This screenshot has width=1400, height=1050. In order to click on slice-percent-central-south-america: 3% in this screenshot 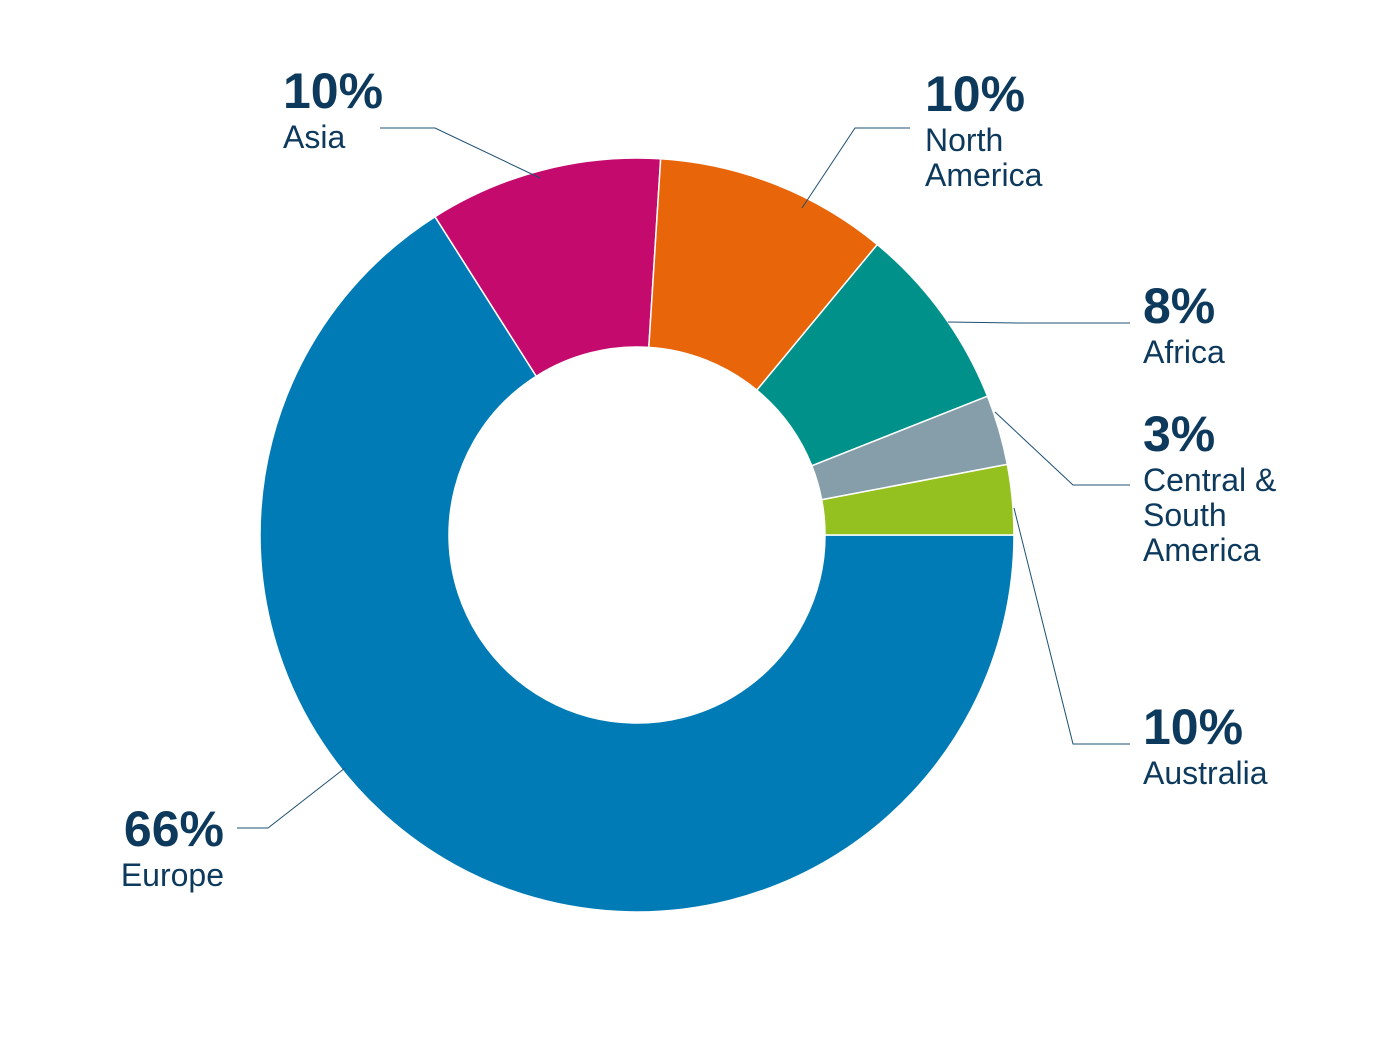, I will do `click(1179, 434)`.